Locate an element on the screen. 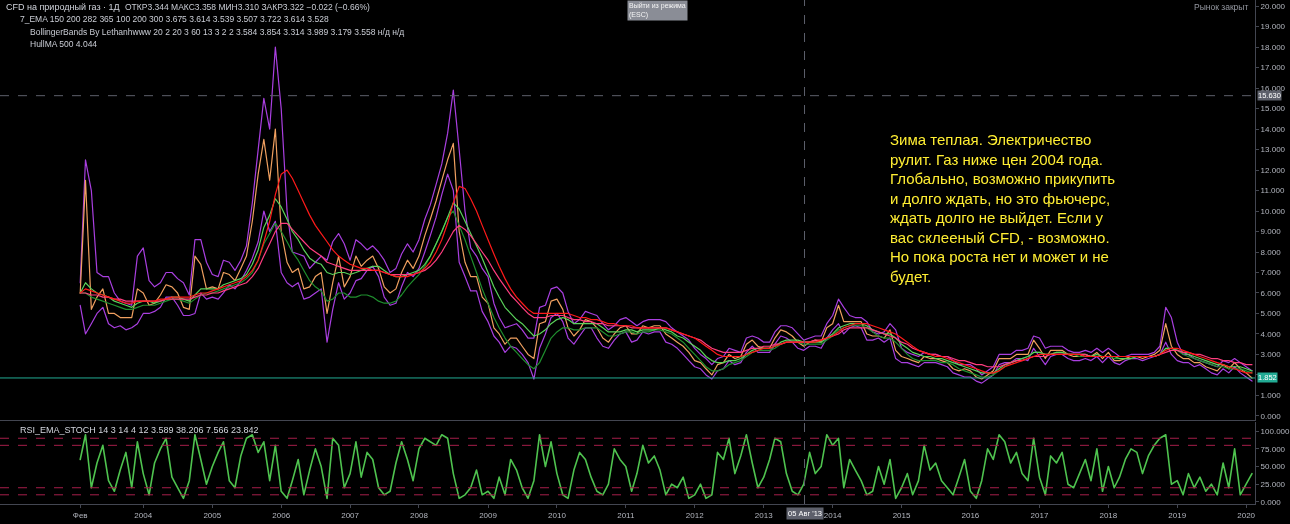  x-tick-label: 2012 is located at coordinates (695, 515).